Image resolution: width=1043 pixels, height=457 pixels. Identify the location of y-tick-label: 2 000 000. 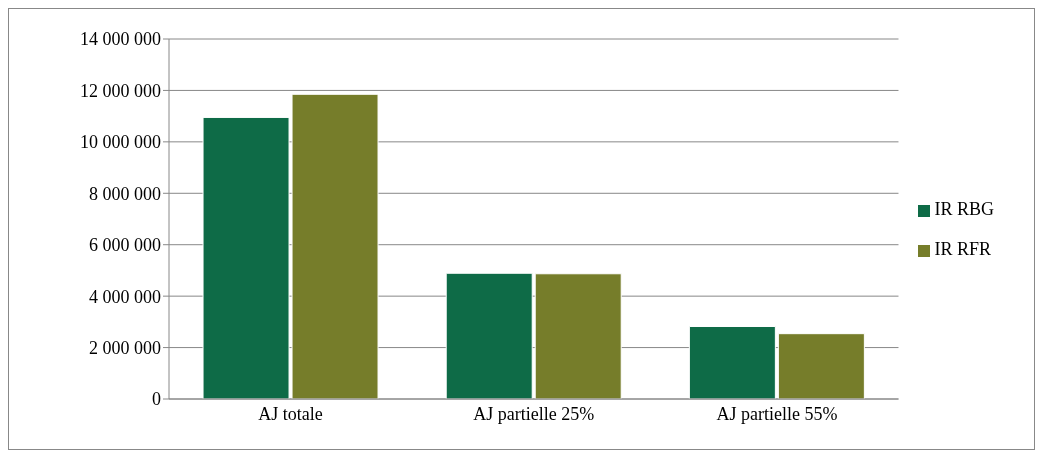
(125, 347).